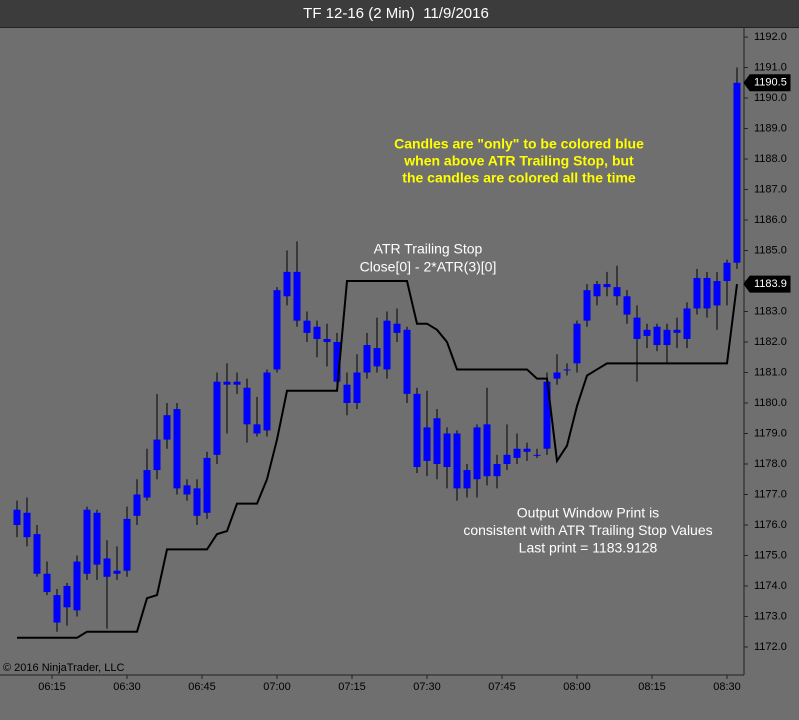 This screenshot has height=720, width=799. Describe the element at coordinates (770, 37) in the screenshot. I see `y-tick-label: 1192.0` at that location.